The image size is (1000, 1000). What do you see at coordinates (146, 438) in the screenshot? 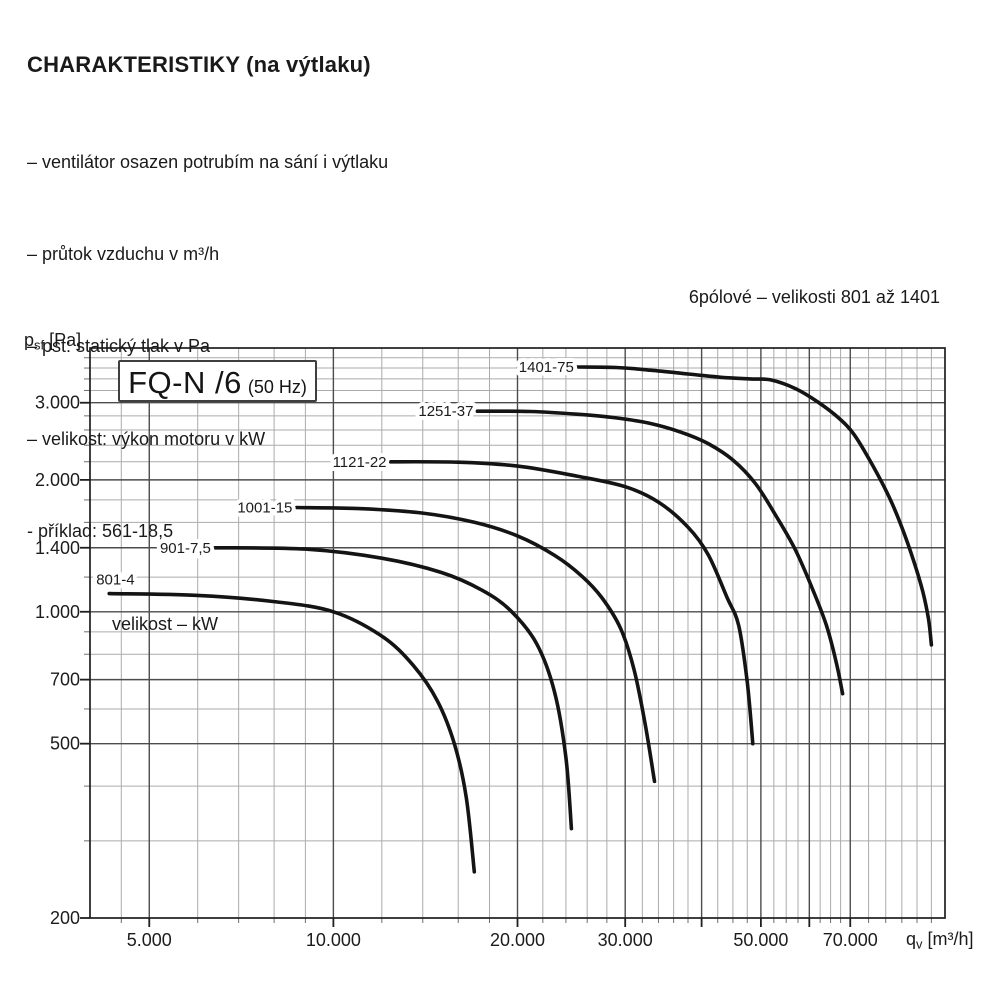
I see `bullet-item: – velikost: výkon motoru v kW` at bounding box center [146, 438].